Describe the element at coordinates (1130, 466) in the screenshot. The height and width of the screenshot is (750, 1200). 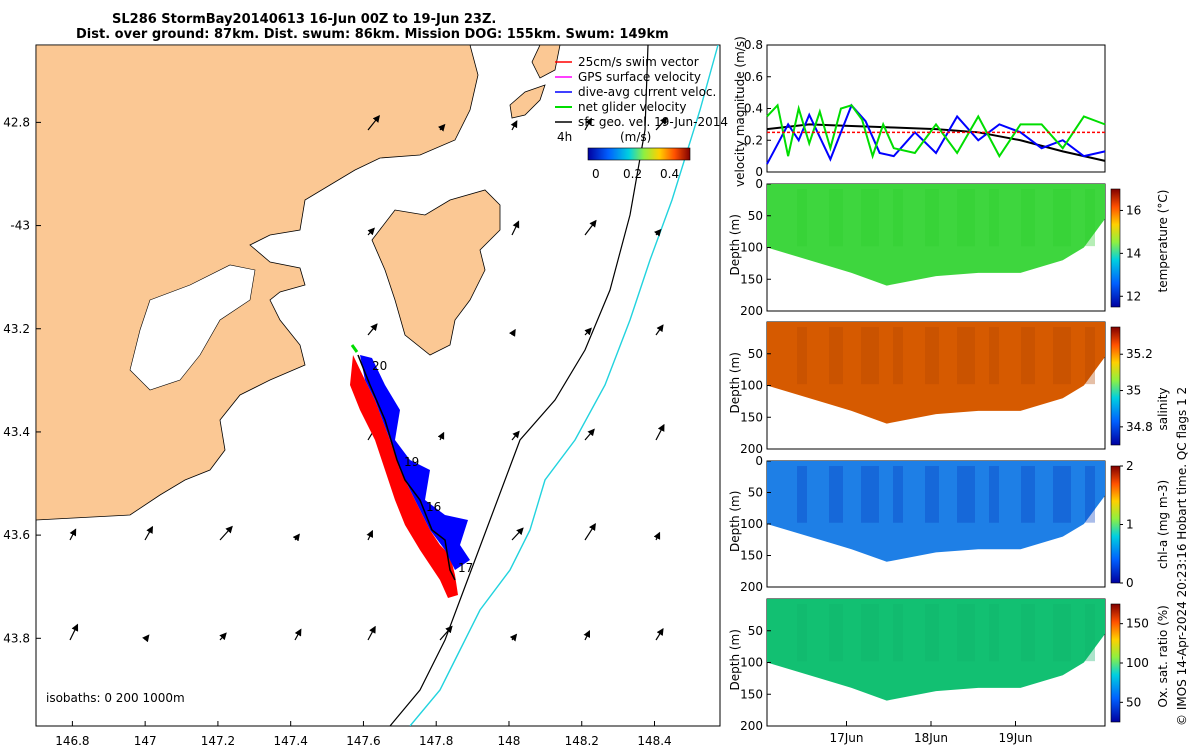
I see `colorbar-tick-label: 2` at that location.